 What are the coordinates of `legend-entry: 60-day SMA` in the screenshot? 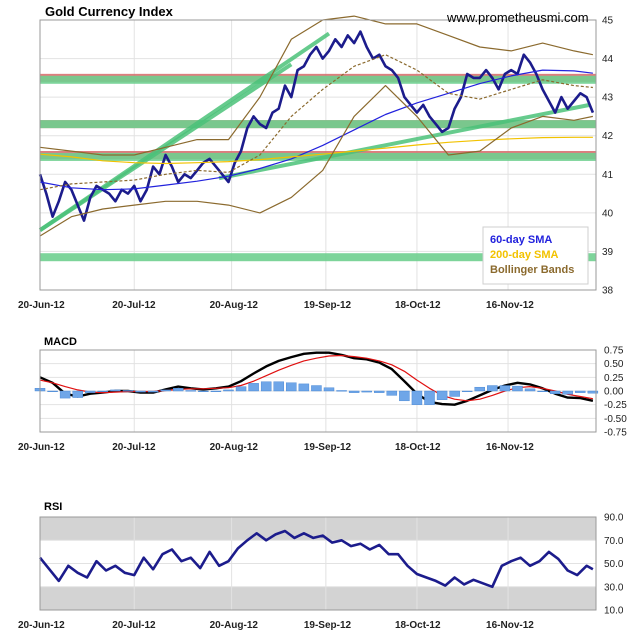 It's located at (521, 240).